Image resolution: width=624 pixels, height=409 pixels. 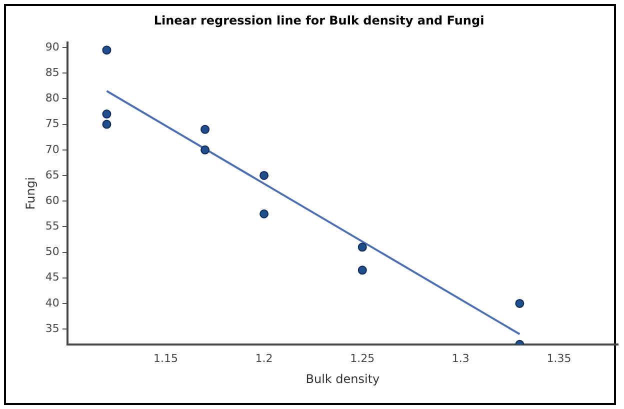 I want to click on y-tick-label: 90, so click(x=52, y=47).